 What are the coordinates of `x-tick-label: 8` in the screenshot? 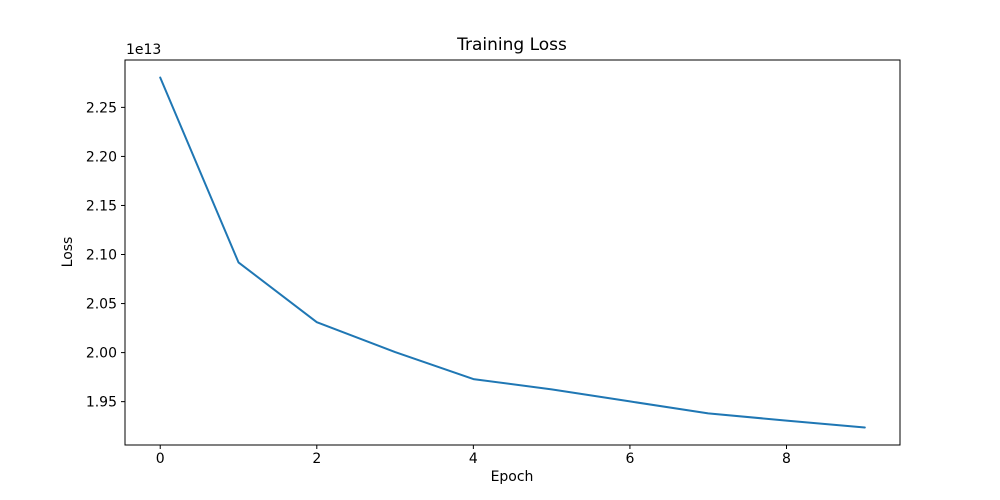 It's located at (786, 459).